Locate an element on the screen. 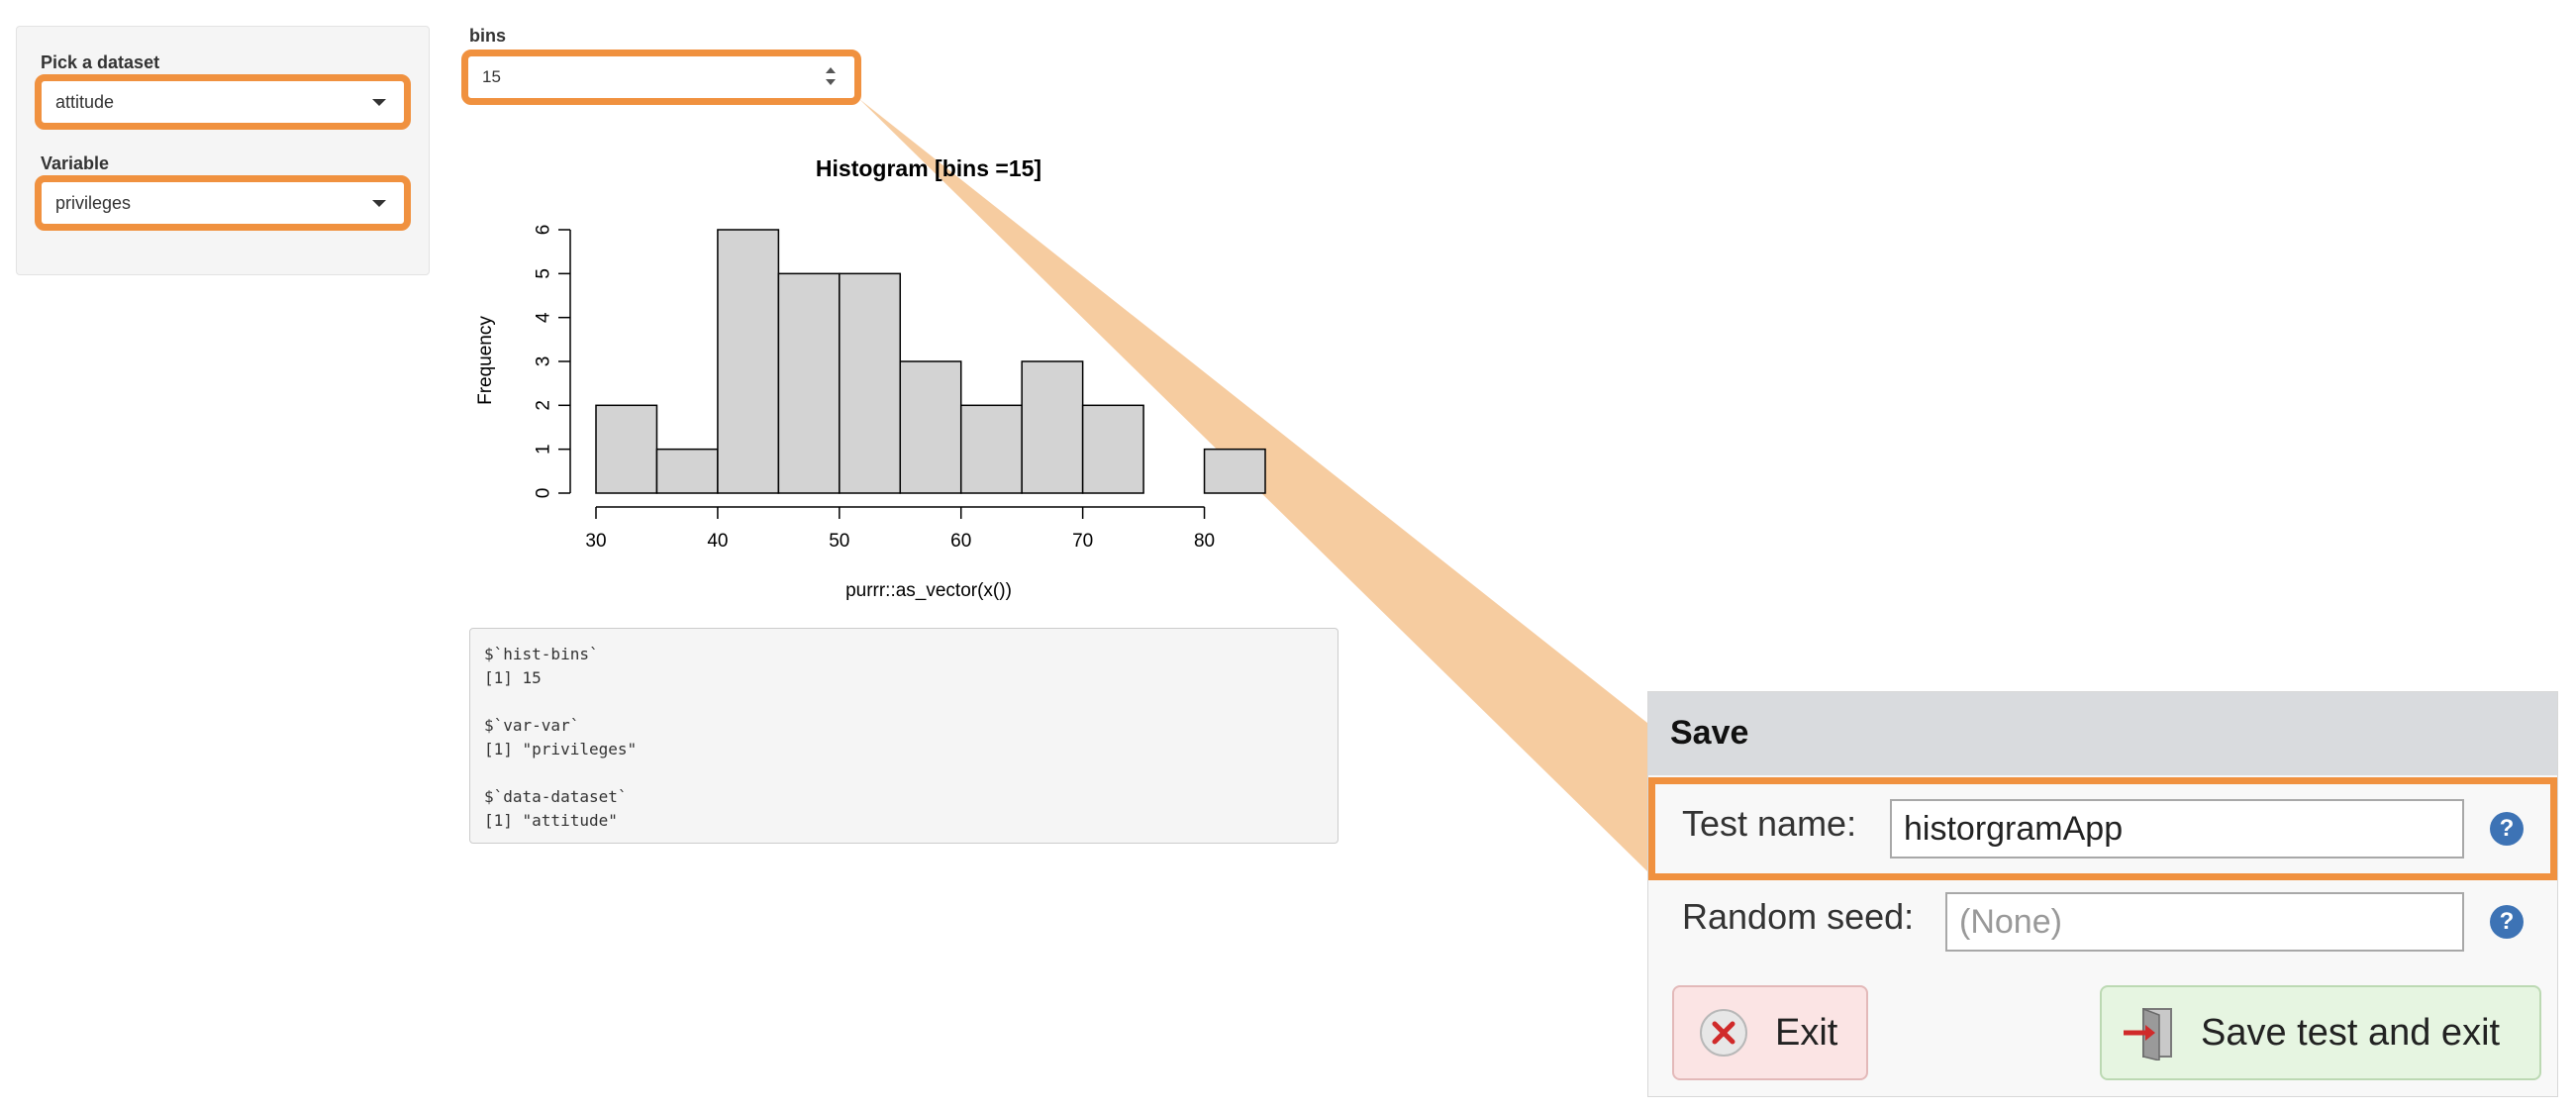 The height and width of the screenshot is (1111, 2576). output-line: [1] "attitude" is located at coordinates (551, 821).